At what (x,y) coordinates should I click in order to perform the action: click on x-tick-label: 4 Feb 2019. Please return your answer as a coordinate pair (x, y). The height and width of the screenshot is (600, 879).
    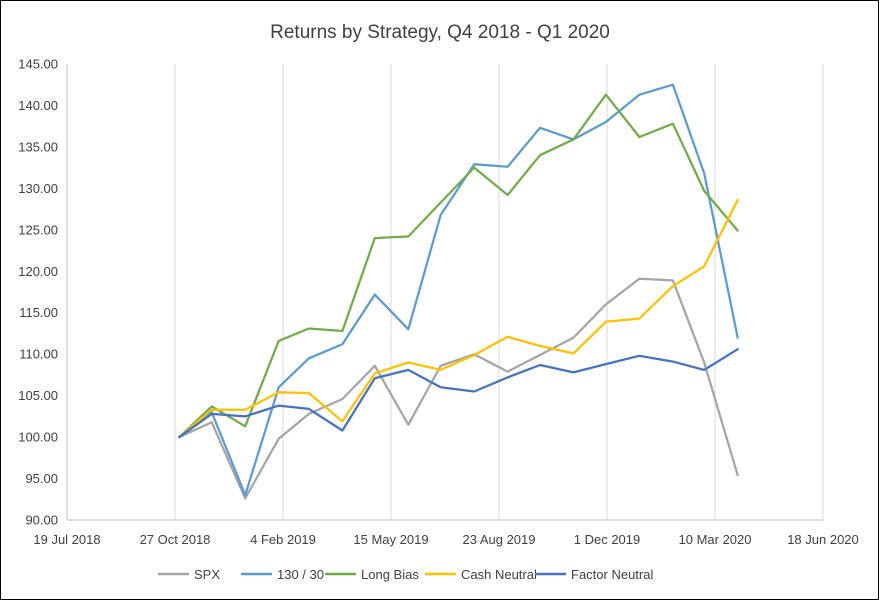
    Looking at the image, I should click on (283, 539).